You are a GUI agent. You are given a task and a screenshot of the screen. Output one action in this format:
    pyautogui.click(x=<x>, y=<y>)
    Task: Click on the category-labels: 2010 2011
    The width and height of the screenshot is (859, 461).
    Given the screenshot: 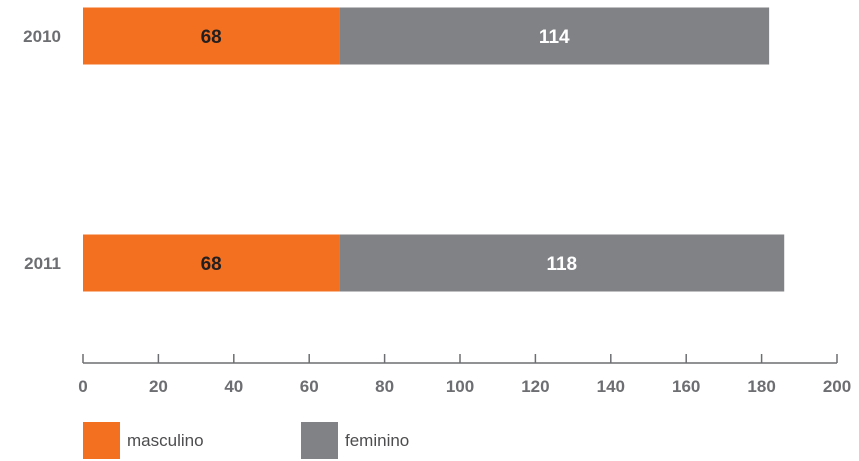 What is the action you would take?
    pyautogui.click(x=42, y=150)
    